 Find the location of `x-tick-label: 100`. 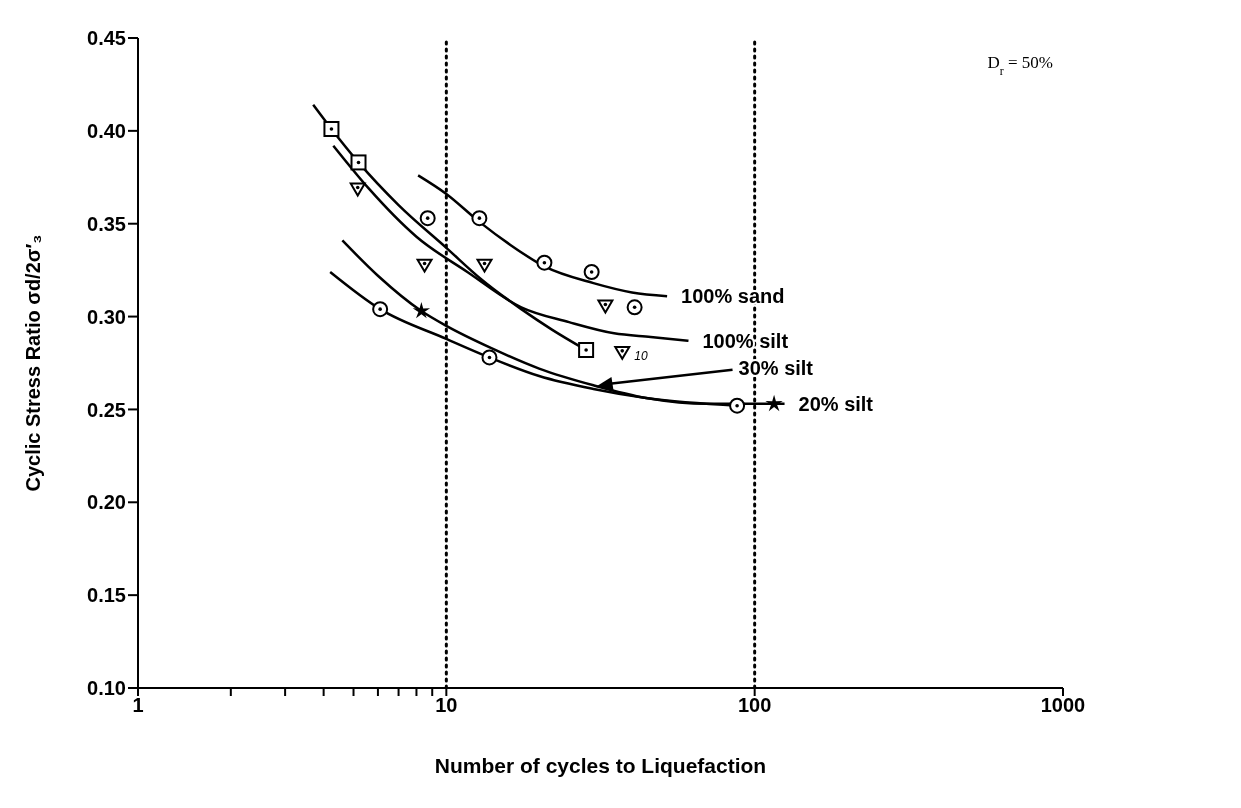

x-tick-label: 100 is located at coordinates (754, 705).